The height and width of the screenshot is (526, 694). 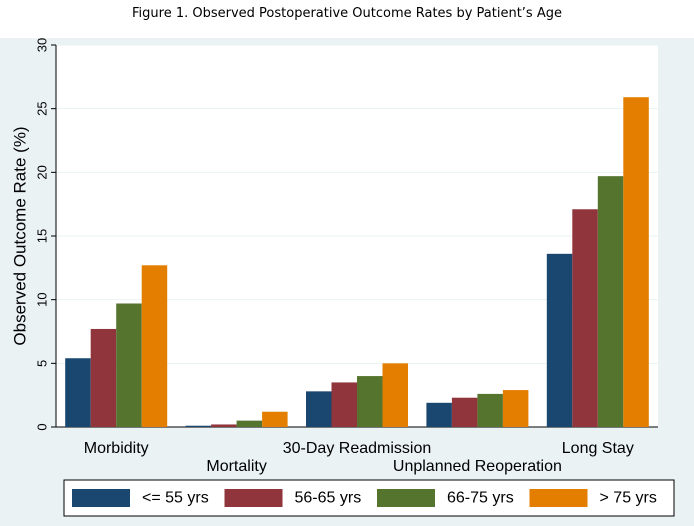 What do you see at coordinates (116, 448) in the screenshot?
I see `x-category-label: Morbidity` at bounding box center [116, 448].